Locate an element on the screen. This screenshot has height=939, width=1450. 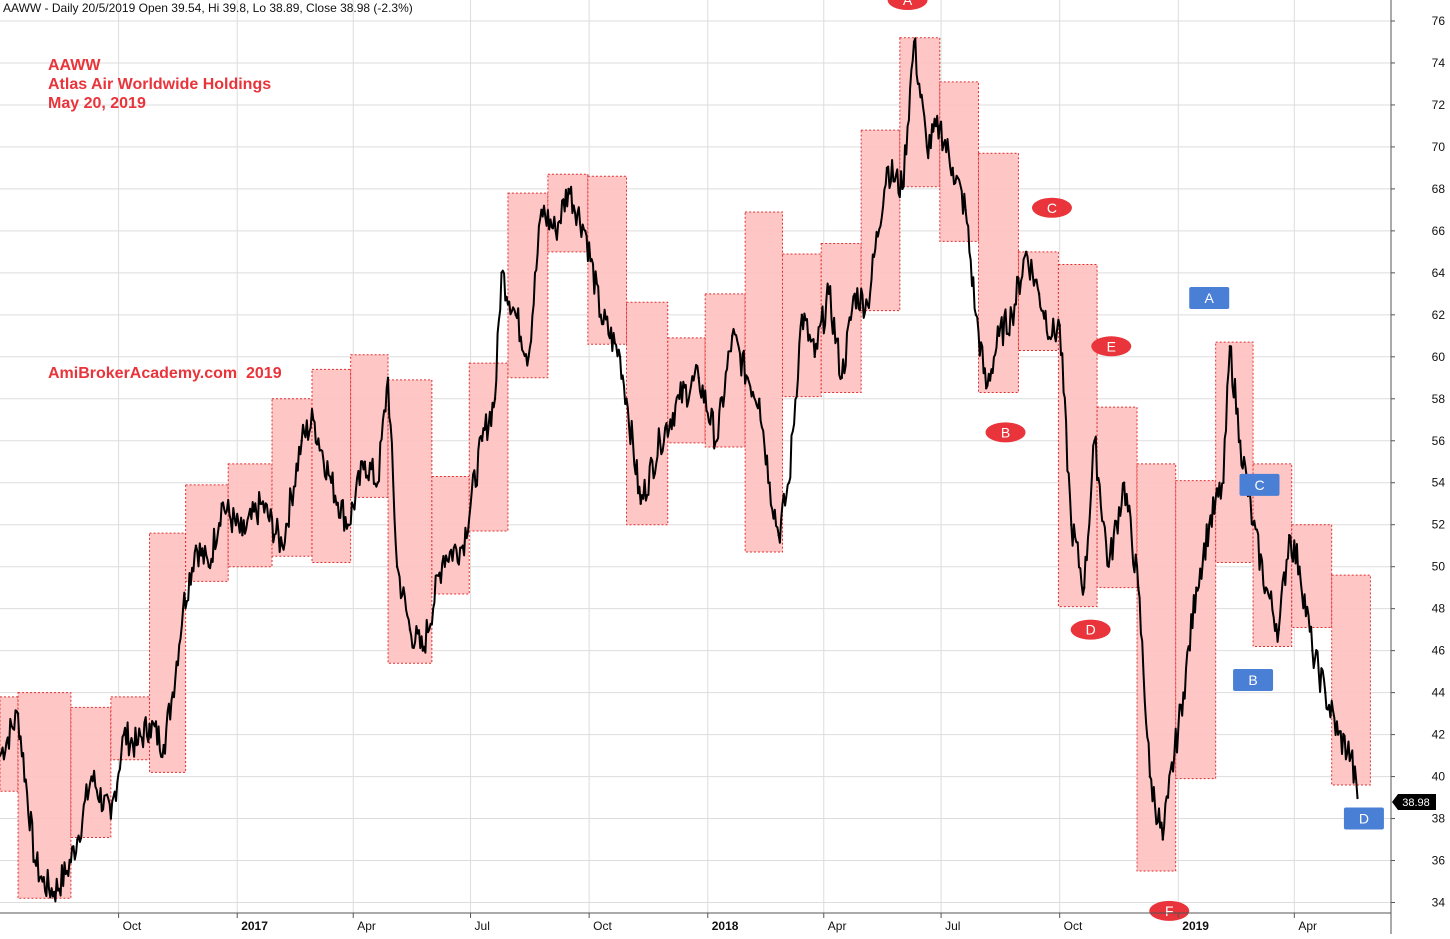
y-tick-label: 42 is located at coordinates (1439, 735).